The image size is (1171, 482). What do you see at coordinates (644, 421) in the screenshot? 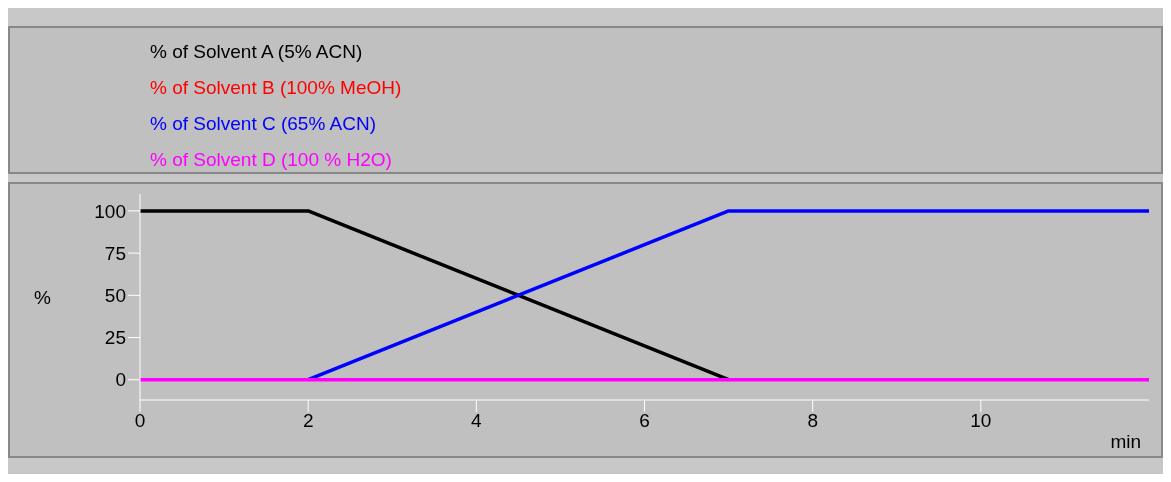
I see `x-tick-label: 6` at bounding box center [644, 421].